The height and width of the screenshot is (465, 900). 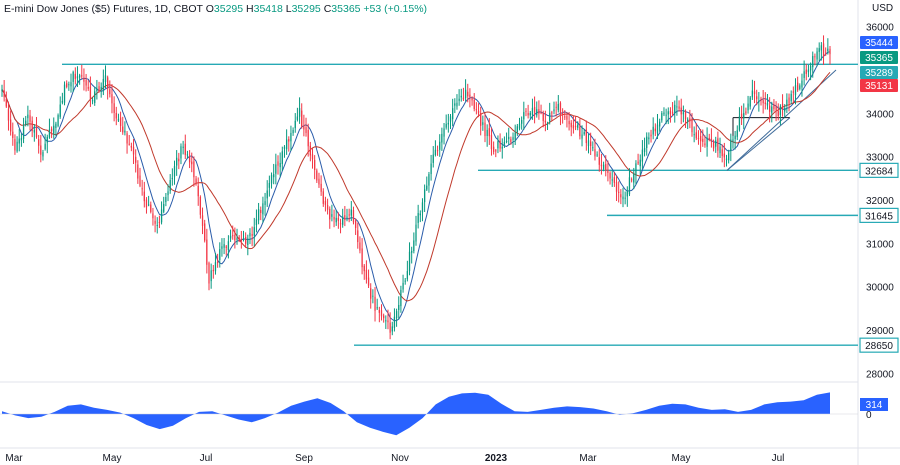 What do you see at coordinates (880, 28) in the screenshot?
I see `y-tick-label: 36000` at bounding box center [880, 28].